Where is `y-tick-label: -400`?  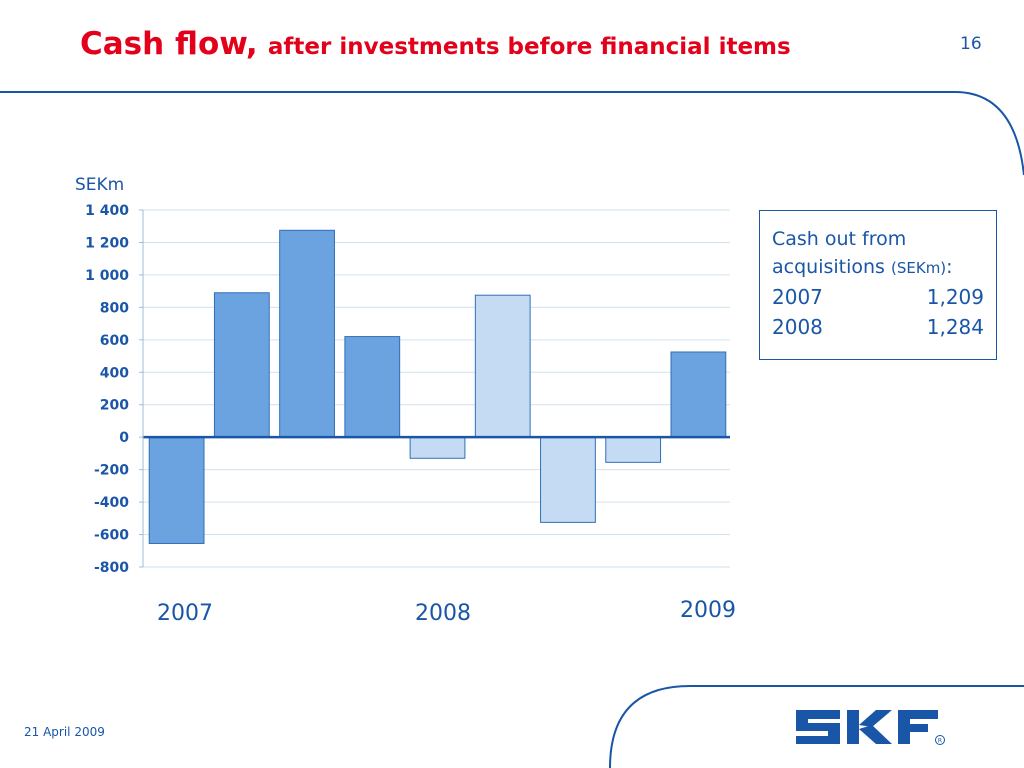
y-tick-label: -400 is located at coordinates (111, 503).